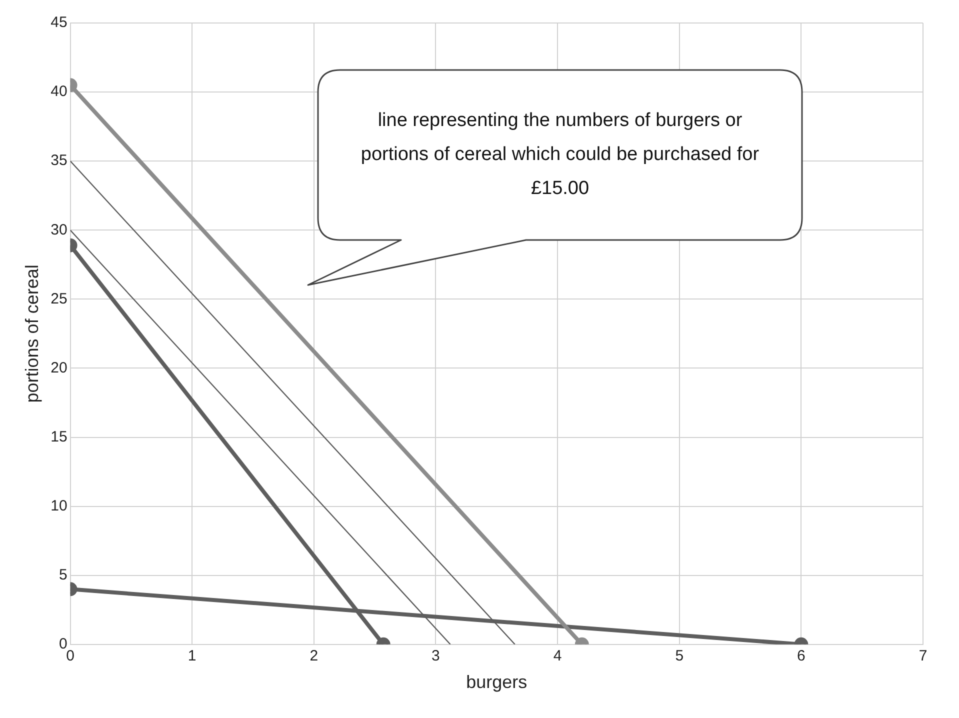 Image resolution: width=959 pixels, height=718 pixels. I want to click on x-tick-label: 1, so click(192, 656).